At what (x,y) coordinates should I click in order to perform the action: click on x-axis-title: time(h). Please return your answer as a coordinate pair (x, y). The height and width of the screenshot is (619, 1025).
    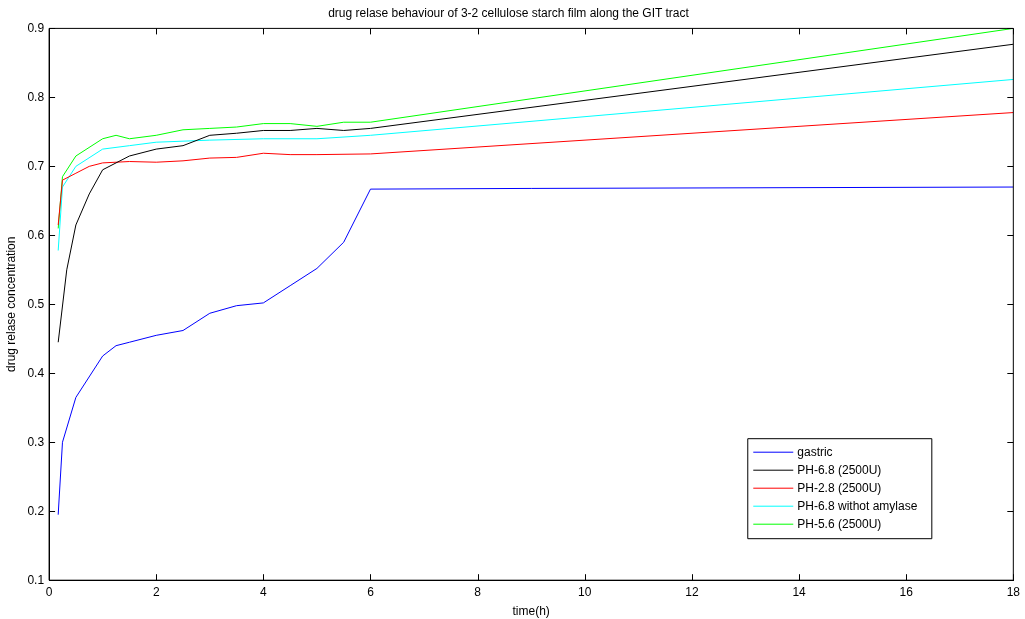
    Looking at the image, I should click on (531, 611).